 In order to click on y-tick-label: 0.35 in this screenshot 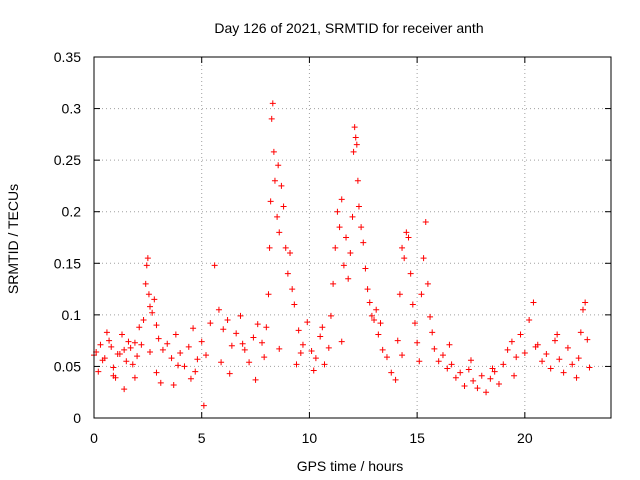, I will do `click(67, 57)`.